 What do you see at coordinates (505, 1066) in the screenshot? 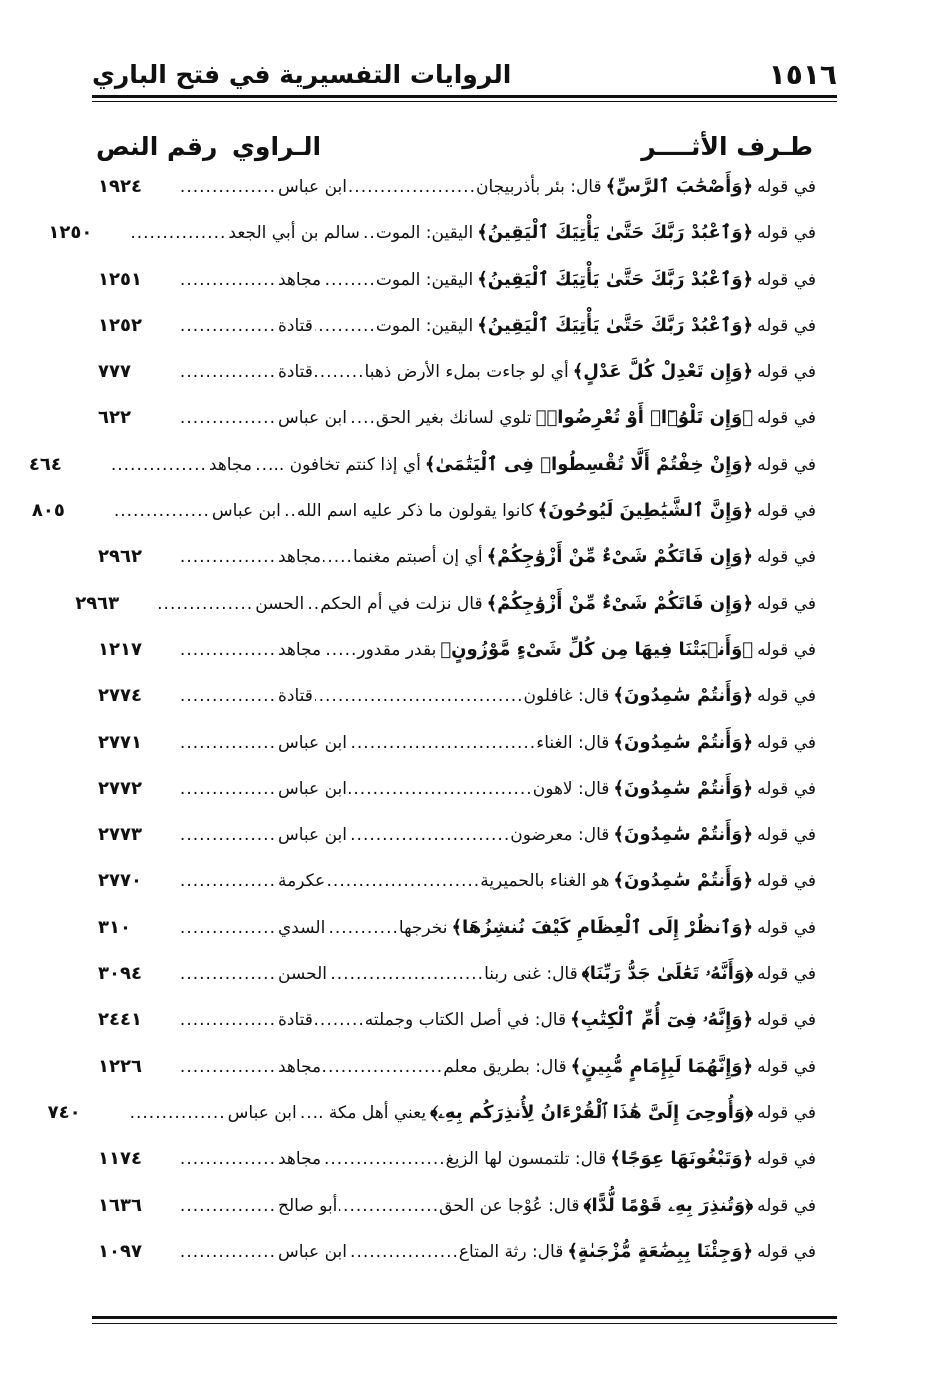
I see `gloss-text: قال: بطريق معلم` at bounding box center [505, 1066].